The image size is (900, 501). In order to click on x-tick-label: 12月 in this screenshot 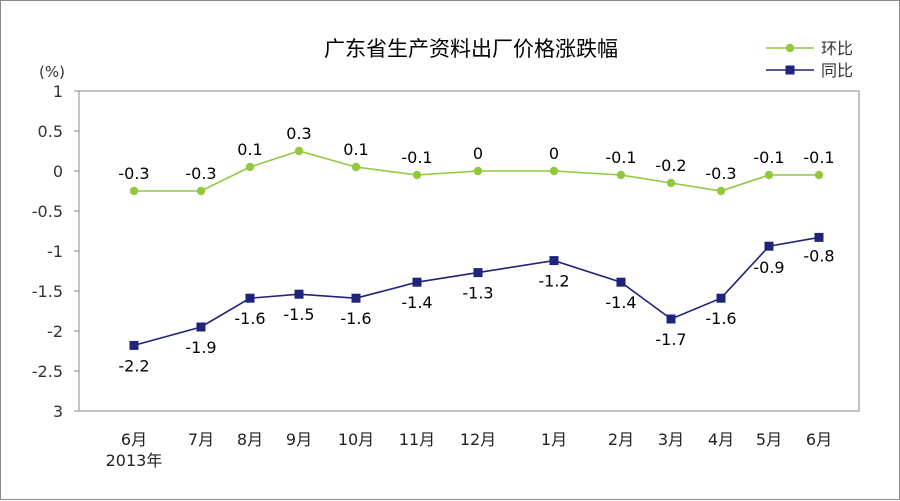, I will do `click(478, 439)`.